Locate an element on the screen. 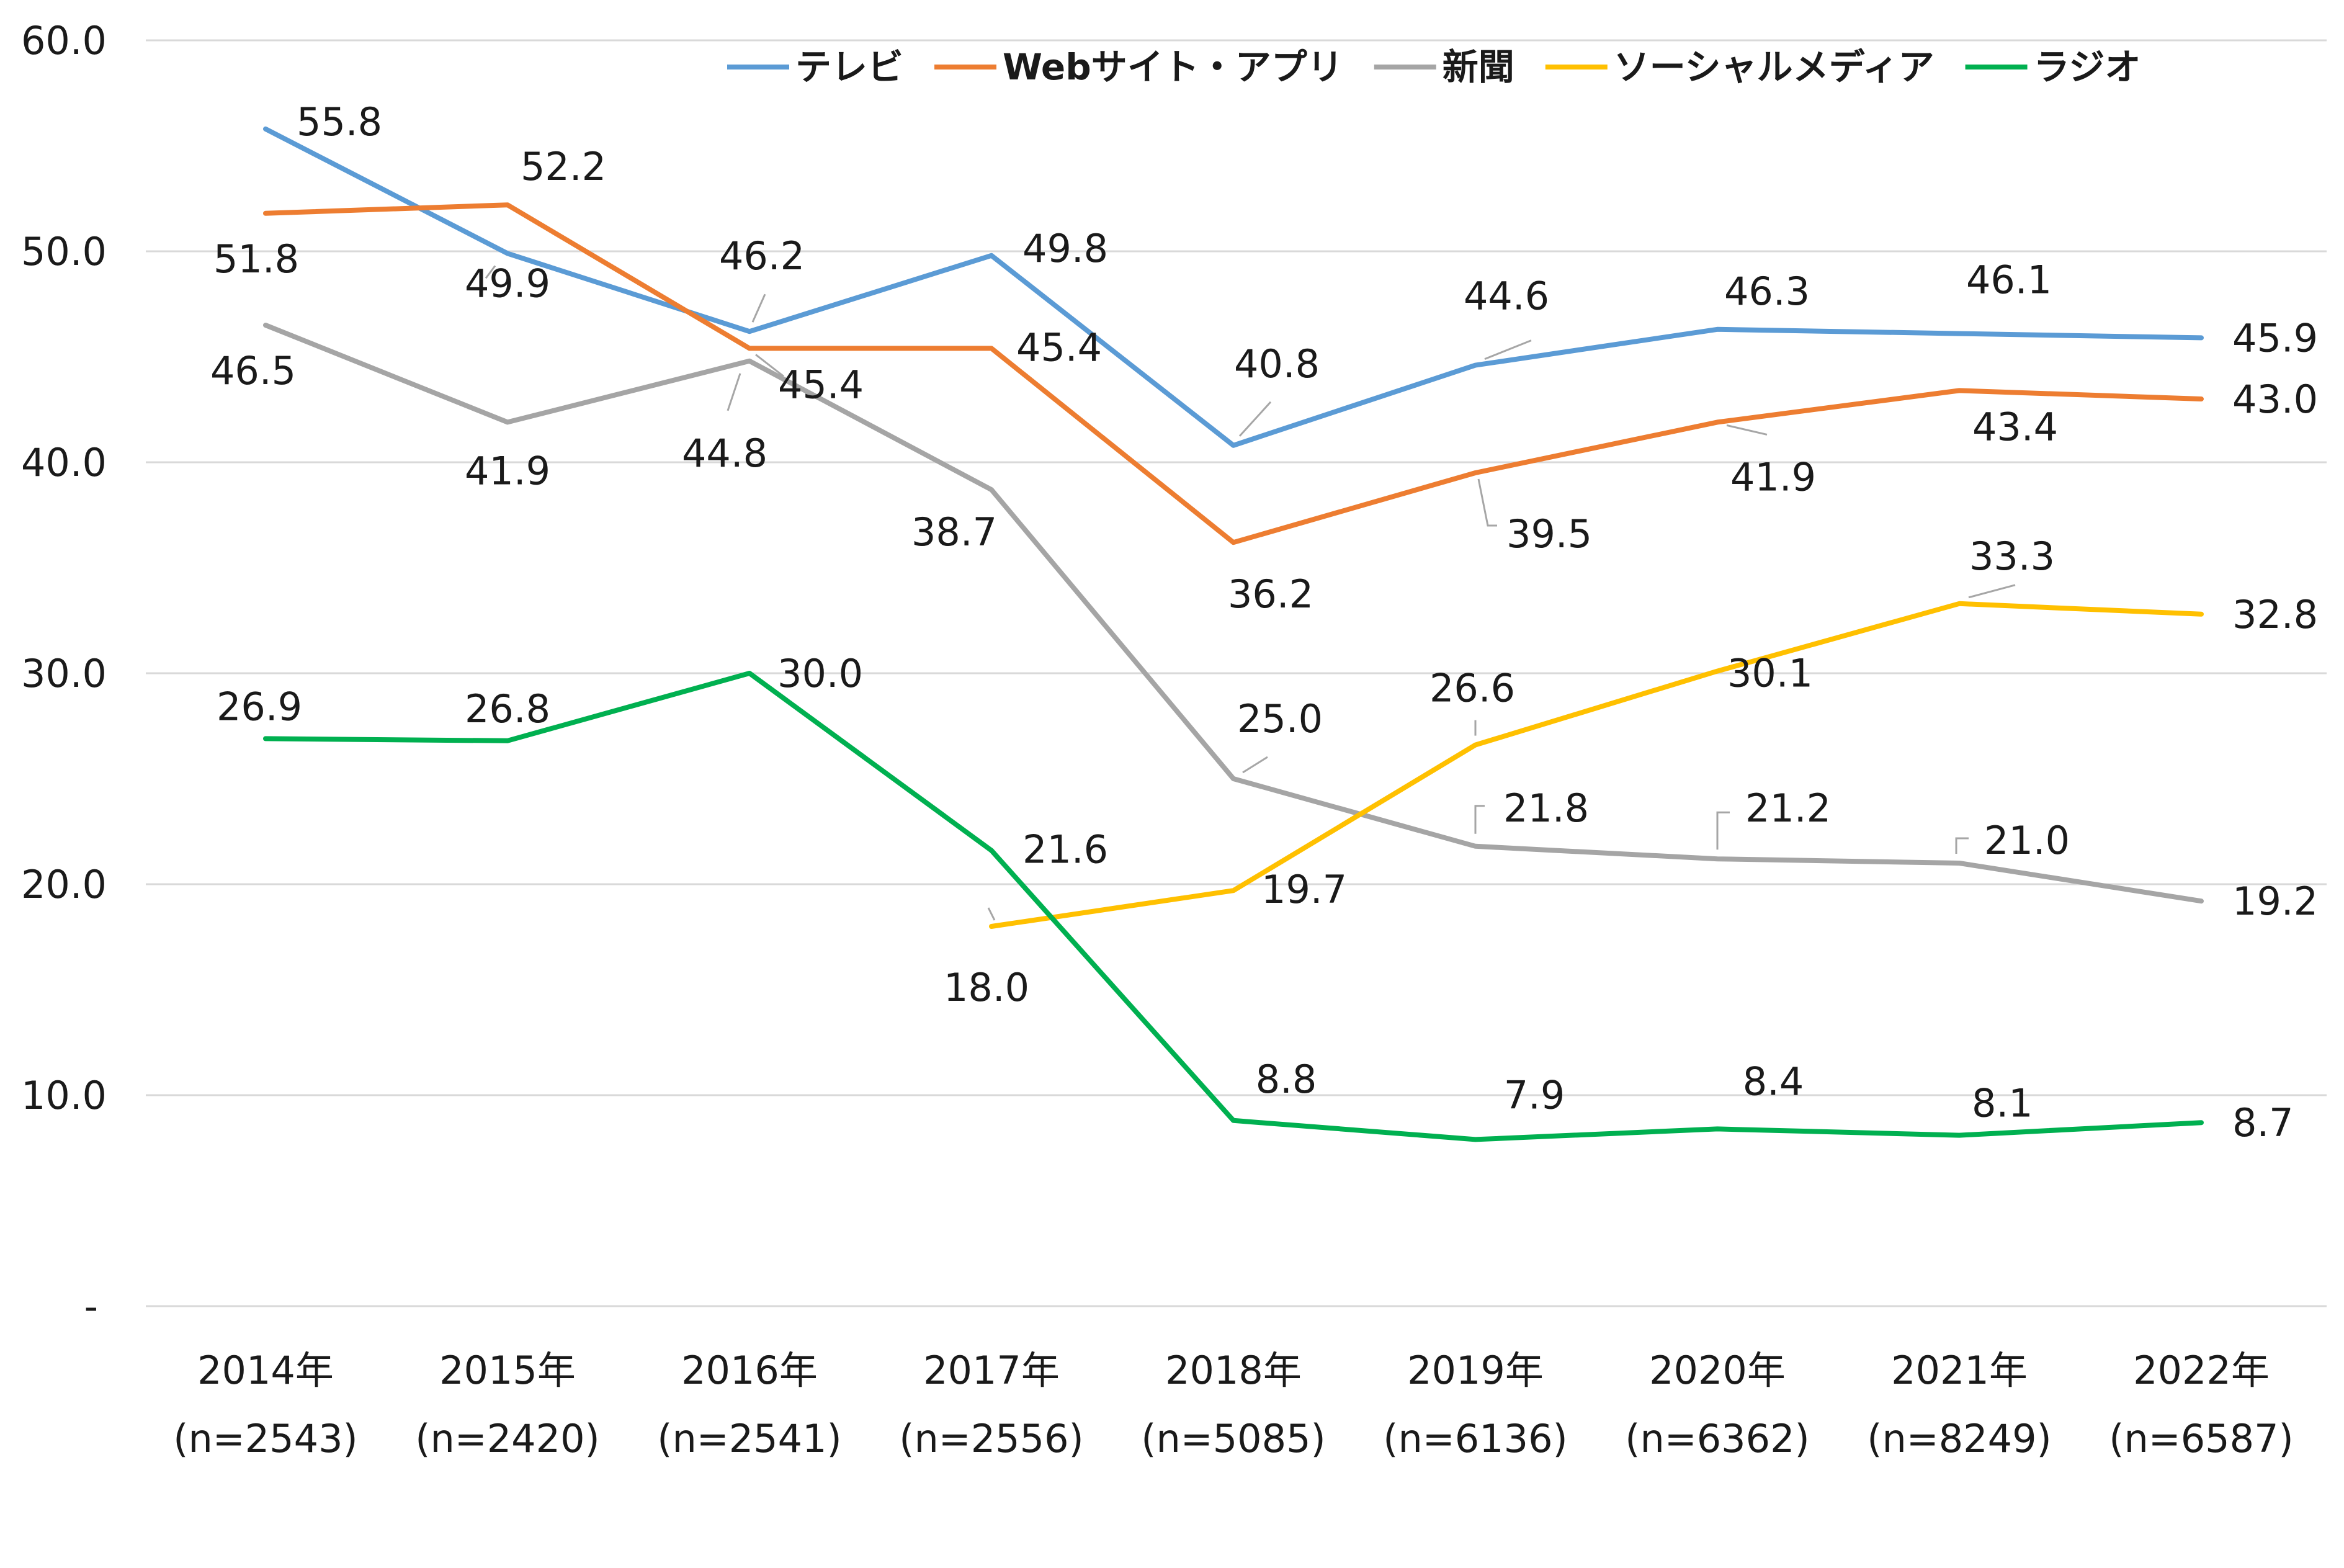 This screenshot has width=2344, height=1568. x-tick-label-year: 2018年 is located at coordinates (1233, 1370).